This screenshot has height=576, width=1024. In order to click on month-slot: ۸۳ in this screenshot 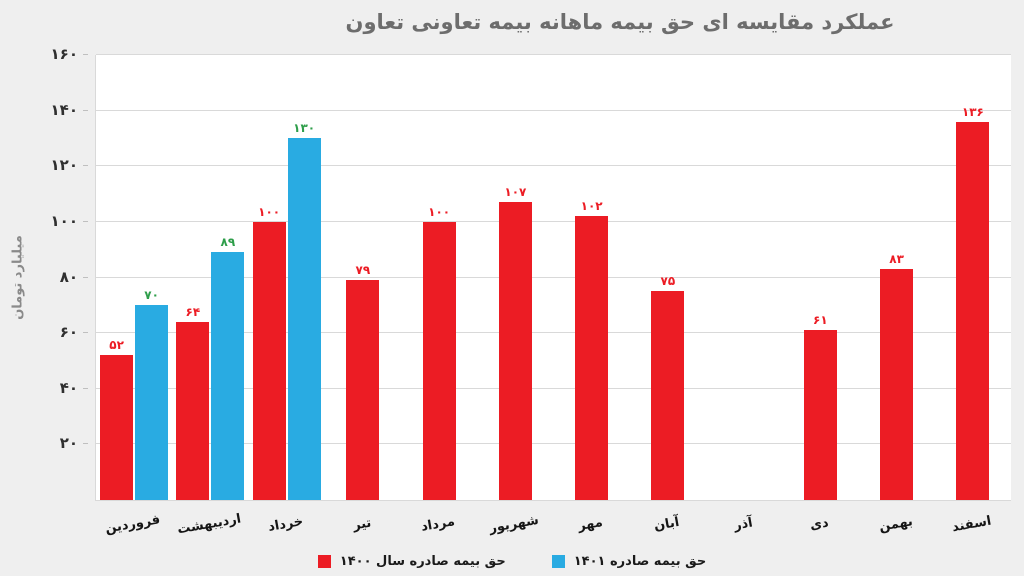, I will do `click(897, 277)`.